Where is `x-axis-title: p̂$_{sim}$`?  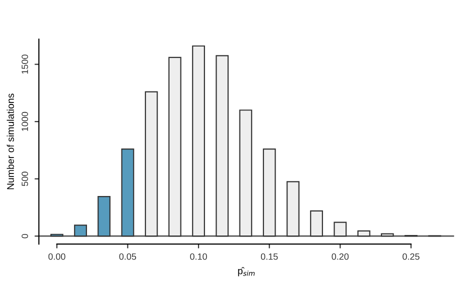
x-axis-title: p̂$_{sim}$ is located at coordinates (246, 271).